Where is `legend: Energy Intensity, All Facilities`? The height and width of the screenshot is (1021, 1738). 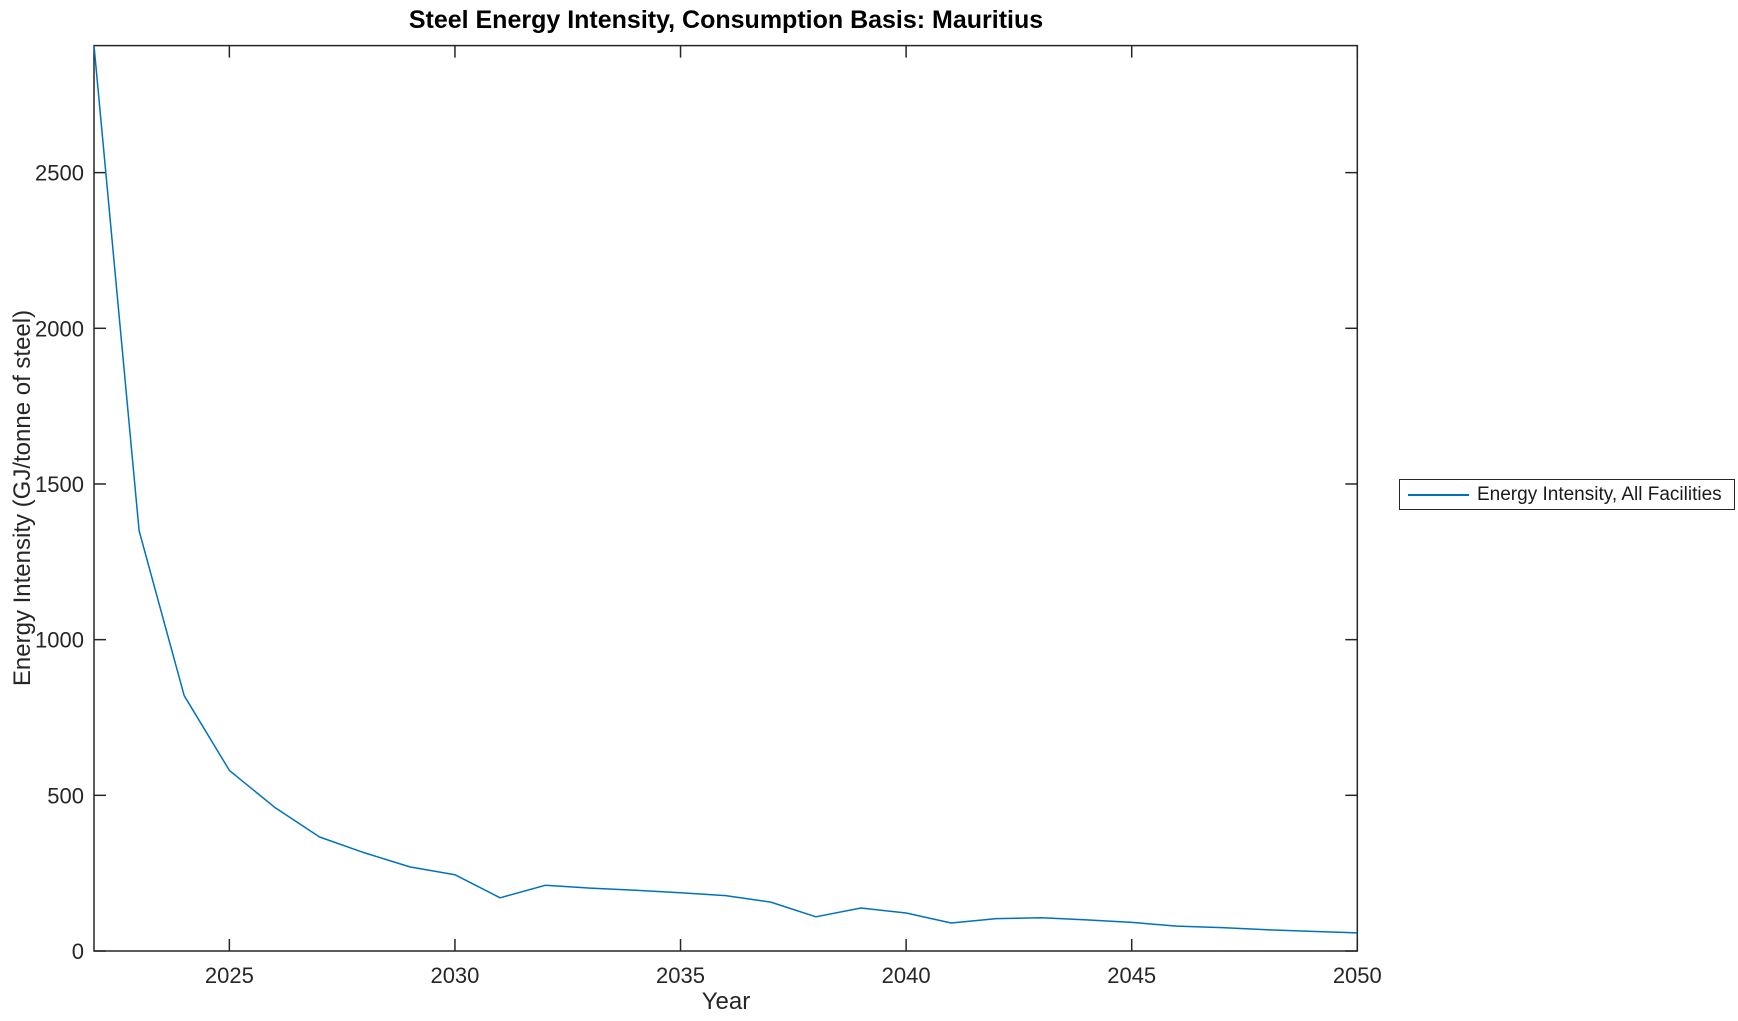
legend: Energy Intensity, All Facilities is located at coordinates (1567, 494).